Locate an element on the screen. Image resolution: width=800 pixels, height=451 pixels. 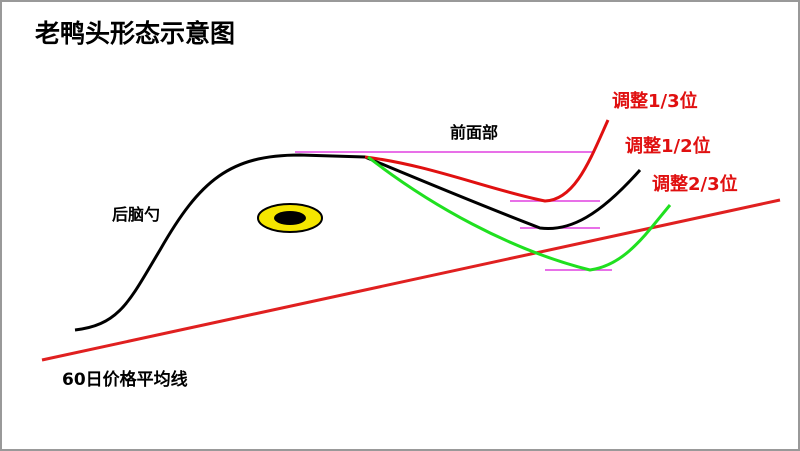
front-label: 前面部 is located at coordinates (474, 132).